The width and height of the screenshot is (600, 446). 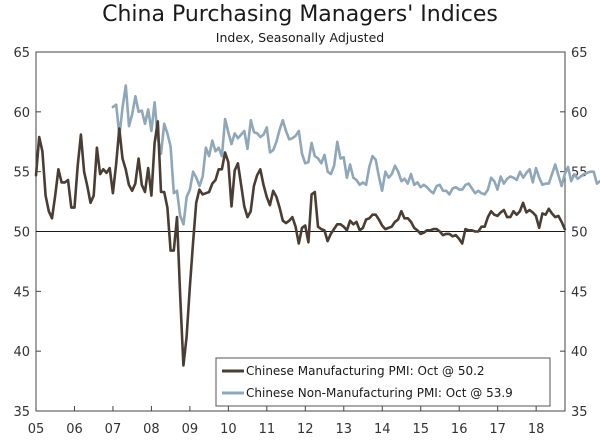 What do you see at coordinates (579, 352) in the screenshot?
I see `y-tick-label-right: 40` at bounding box center [579, 352].